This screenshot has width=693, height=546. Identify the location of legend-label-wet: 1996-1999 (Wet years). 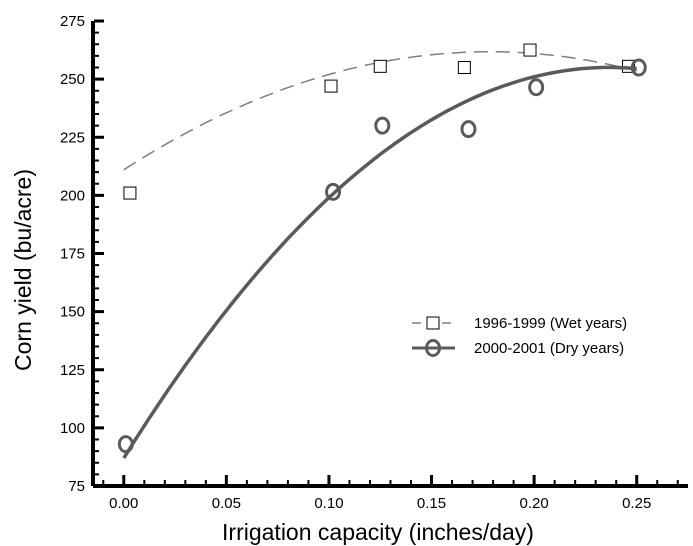
(550, 323).